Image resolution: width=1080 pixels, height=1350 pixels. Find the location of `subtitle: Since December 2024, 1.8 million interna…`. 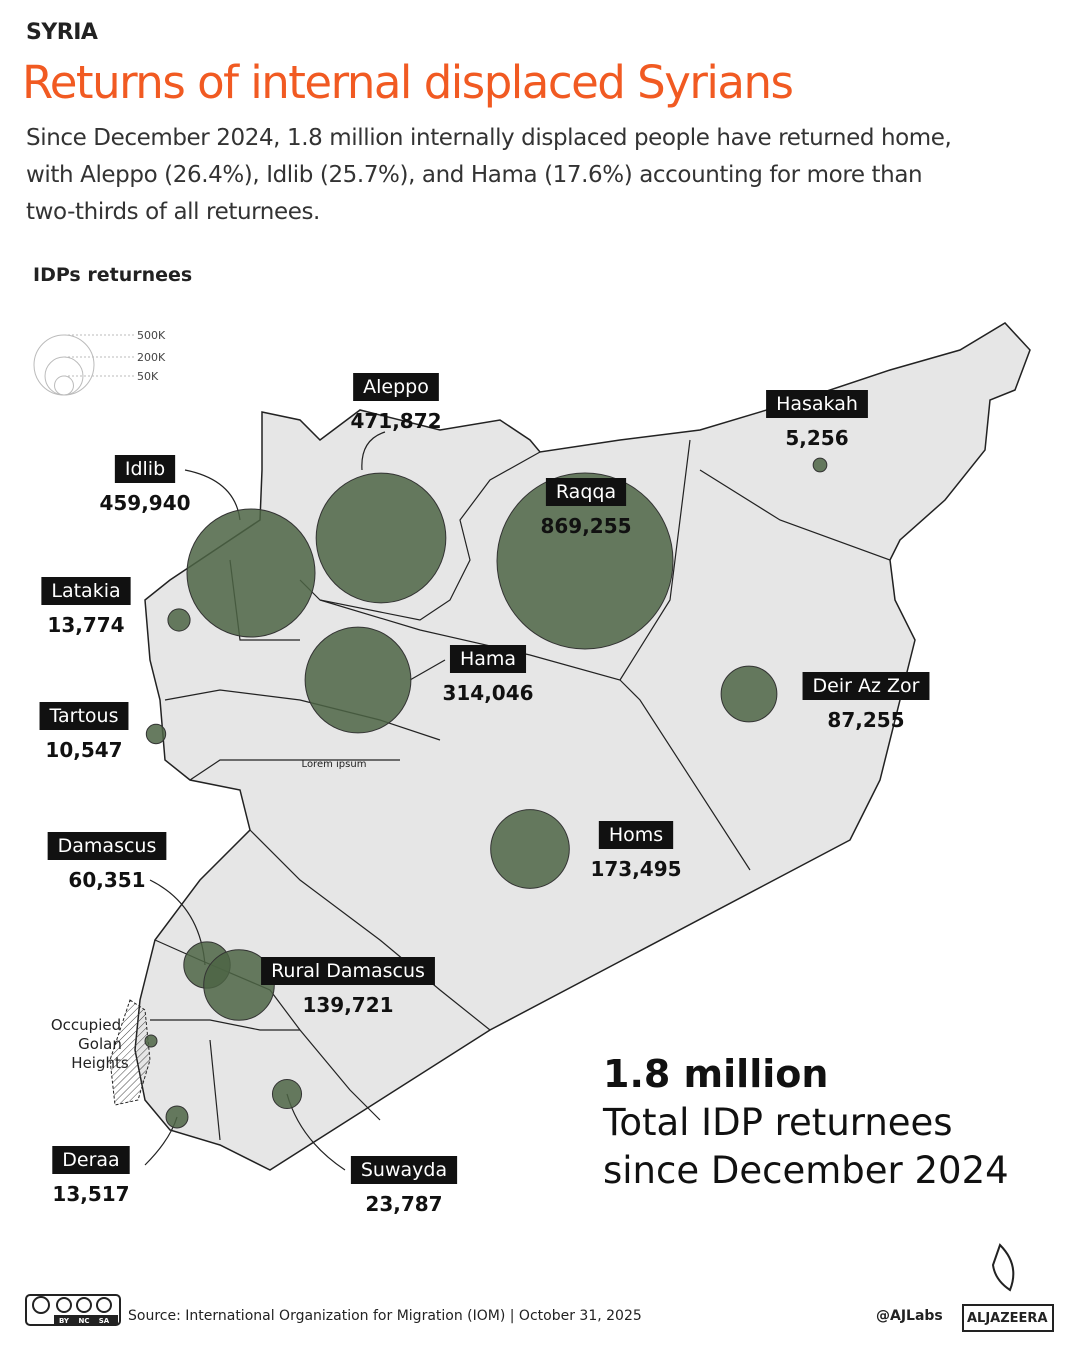

subtitle: Since December 2024, 1.8 million interna… is located at coordinates (489, 175).